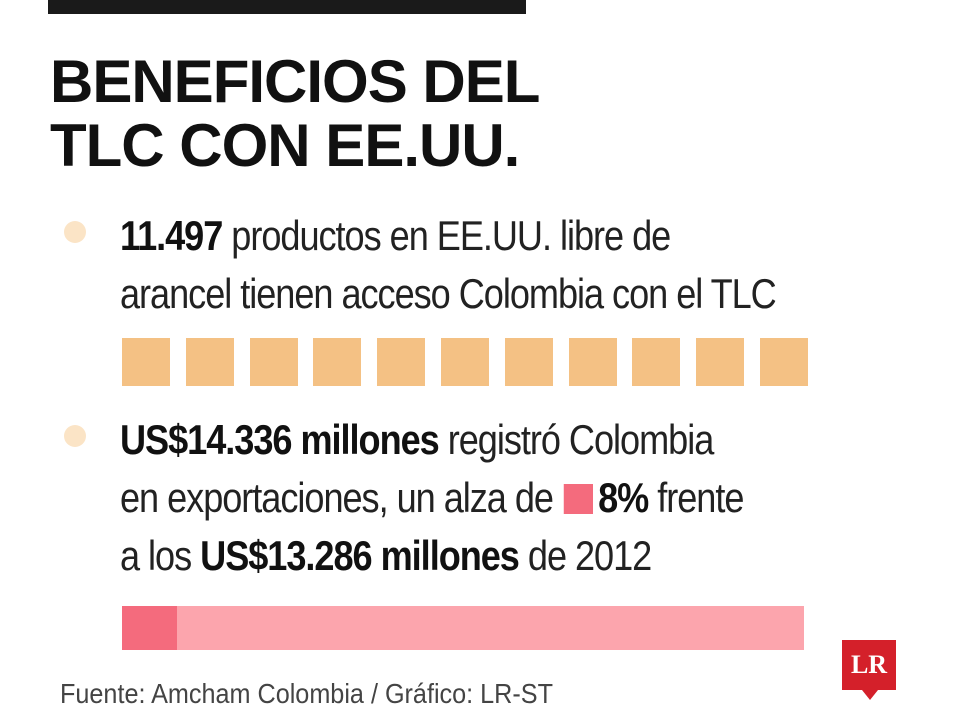 Image resolution: width=960 pixels, height=720 pixels. I want to click on page-title: BENEFICIOS DEL TLC CON EE.UU., so click(350, 114).